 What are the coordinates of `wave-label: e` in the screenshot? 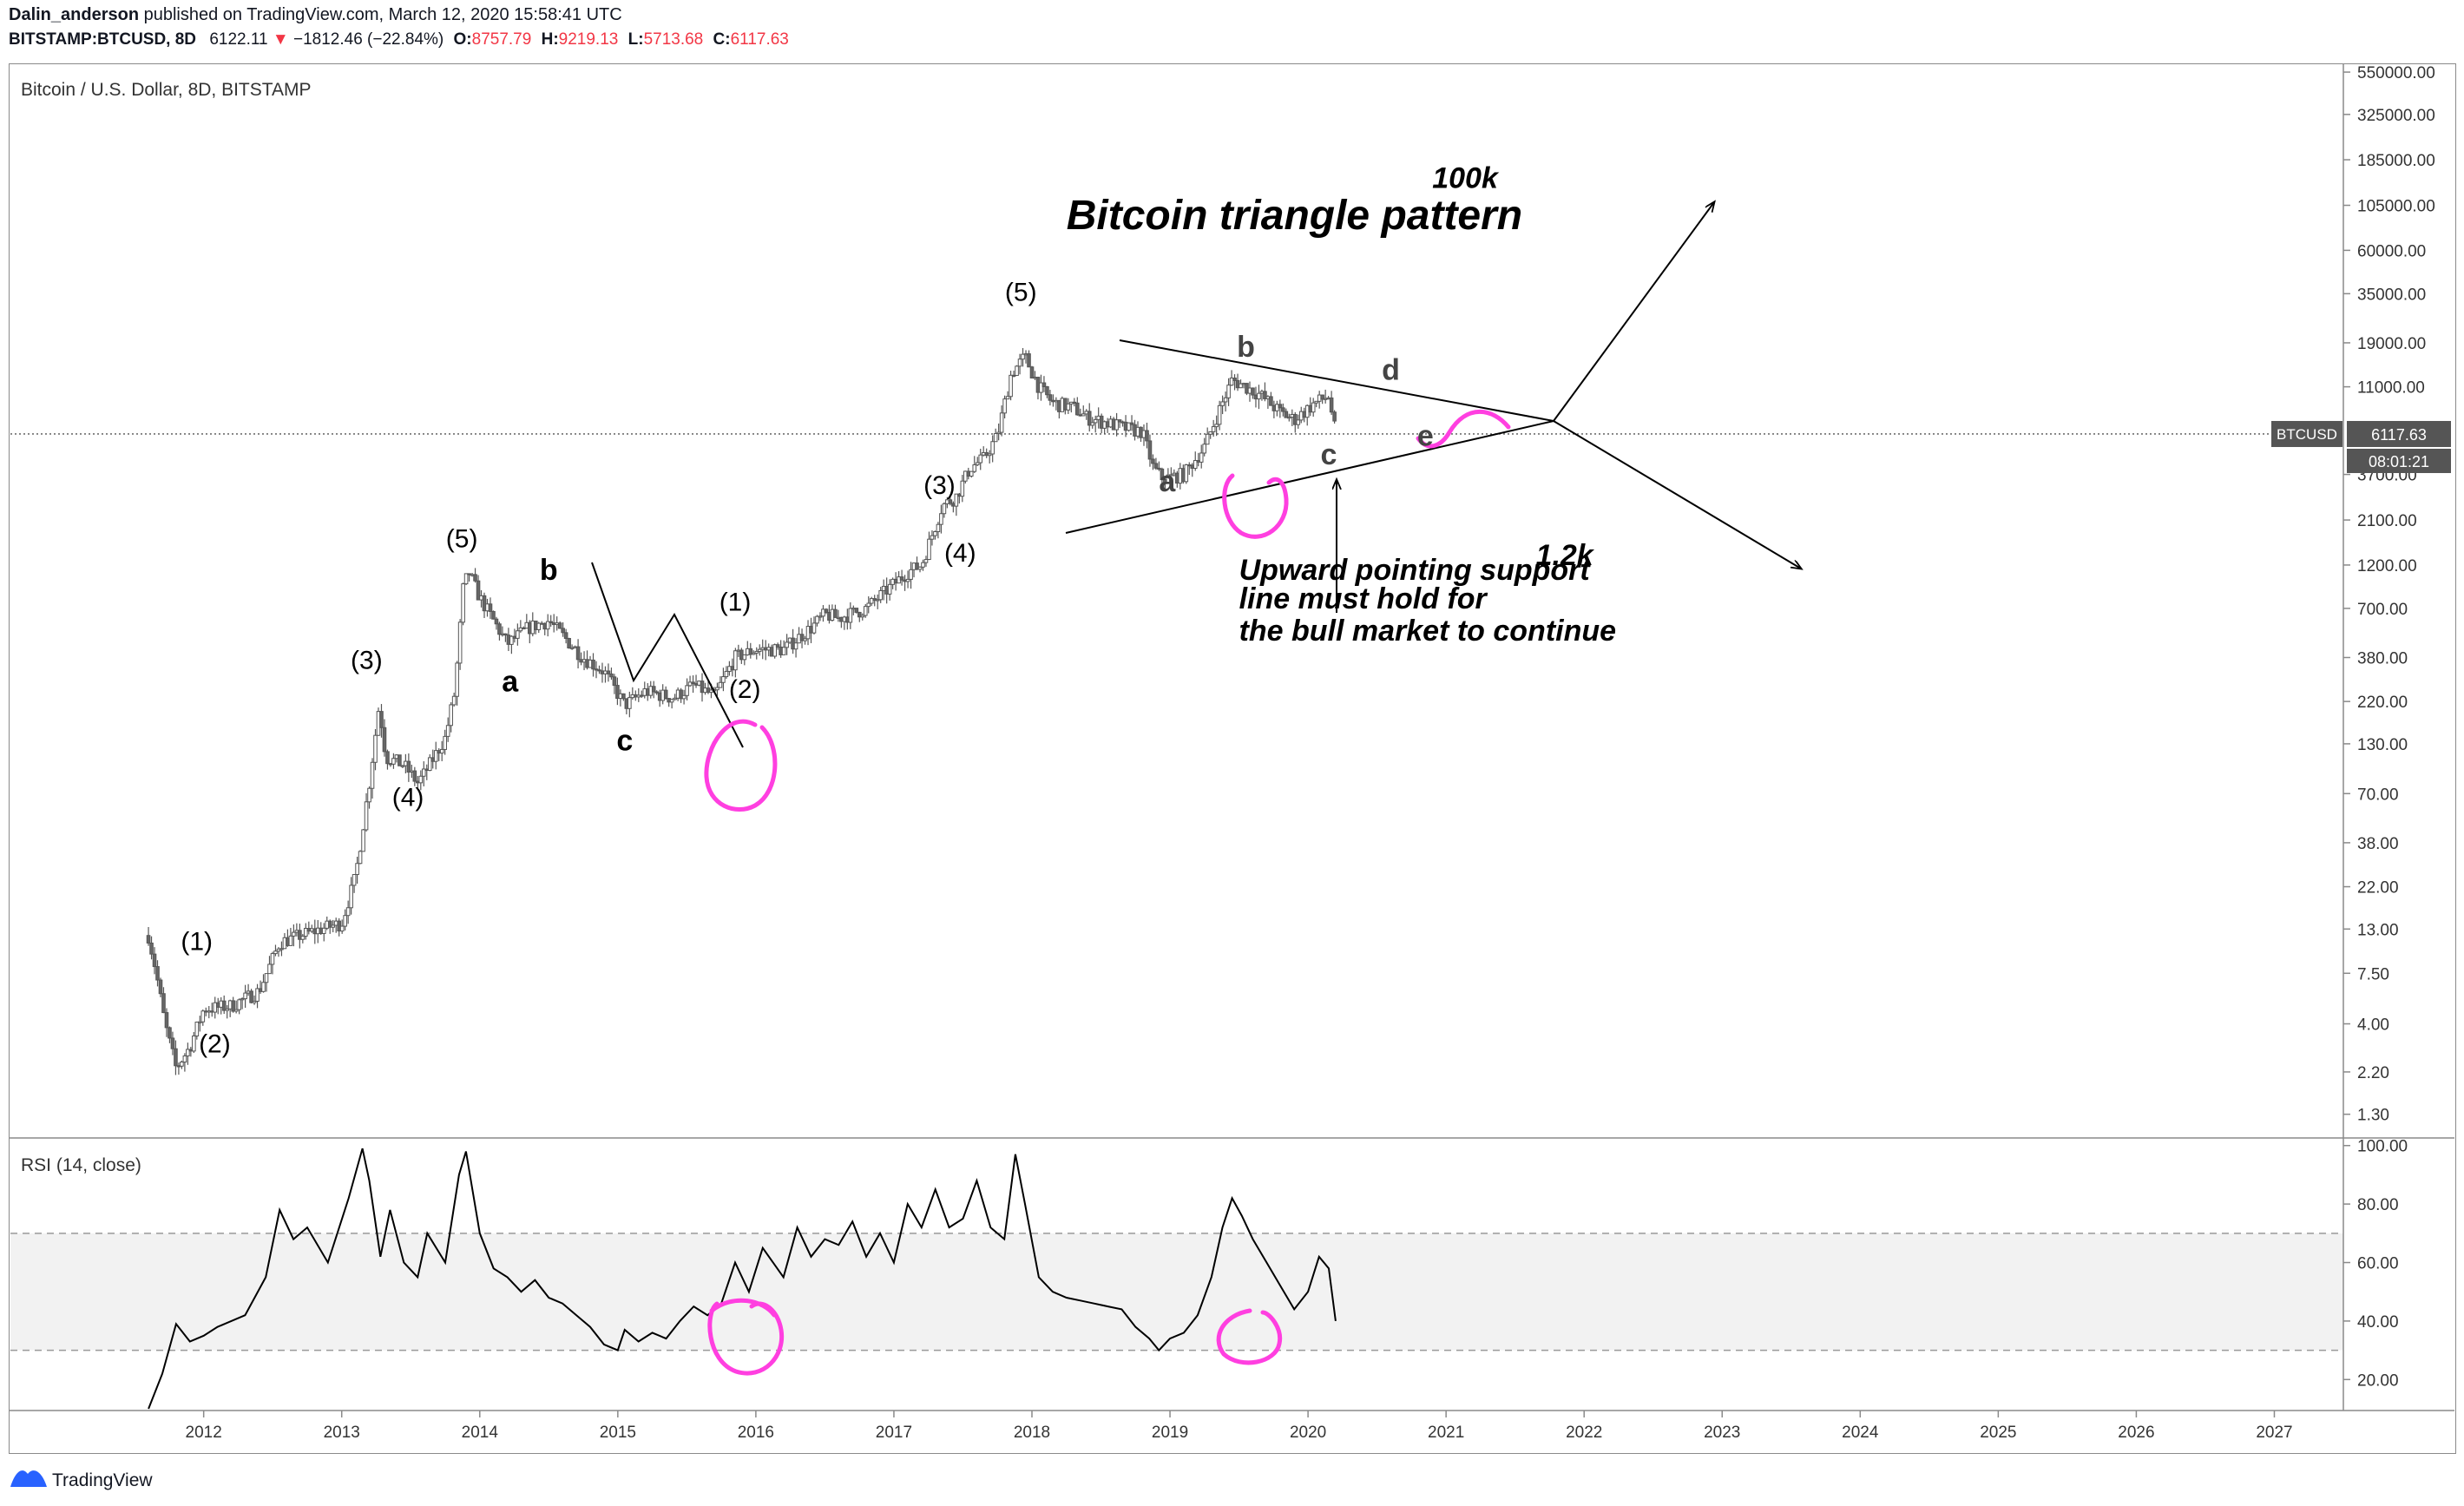 It's located at (1426, 435).